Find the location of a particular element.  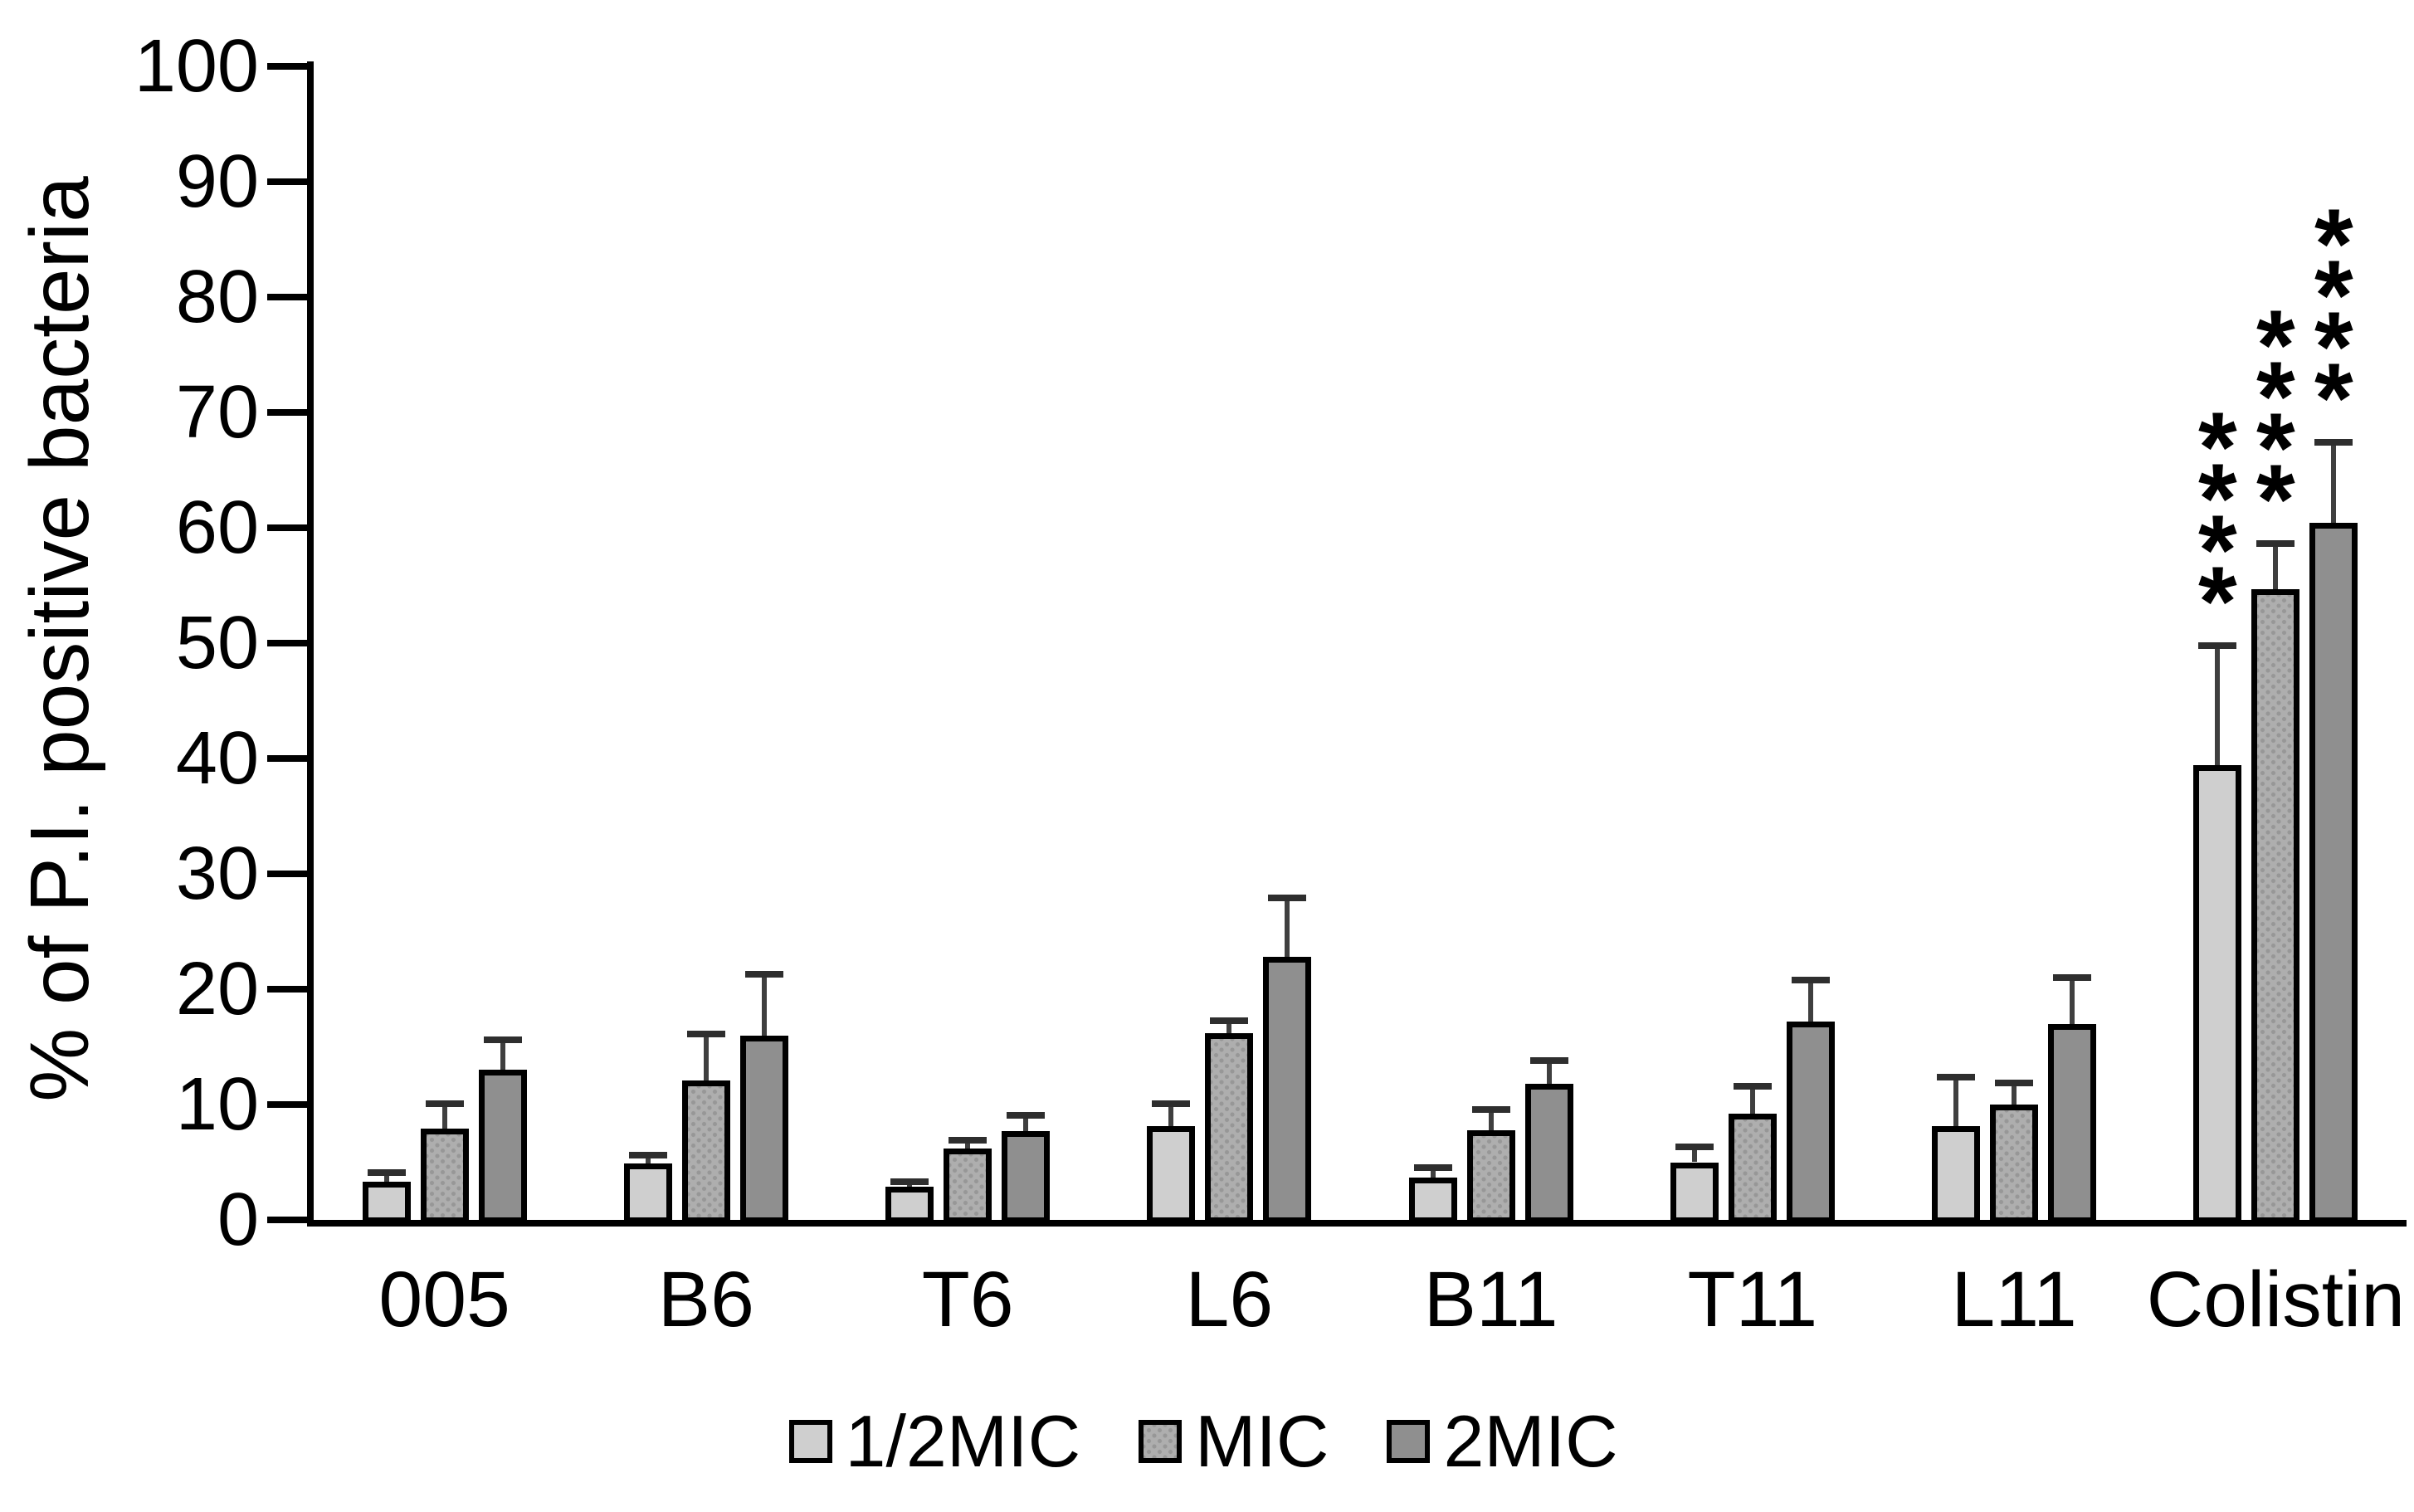

error-cap-T11-1/2MIC is located at coordinates (1694, 1148).